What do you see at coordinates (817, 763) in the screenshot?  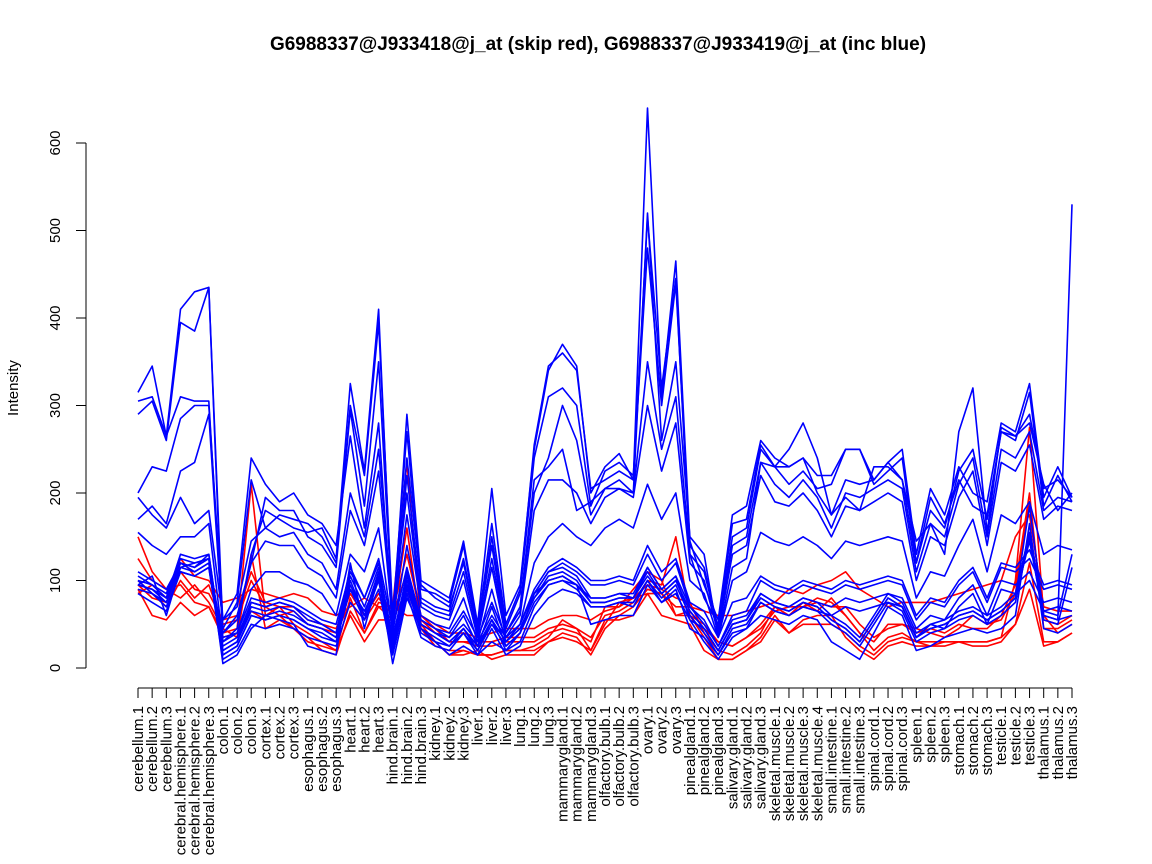 I see `x-tick-label: skeletal.muscle.4` at bounding box center [817, 763].